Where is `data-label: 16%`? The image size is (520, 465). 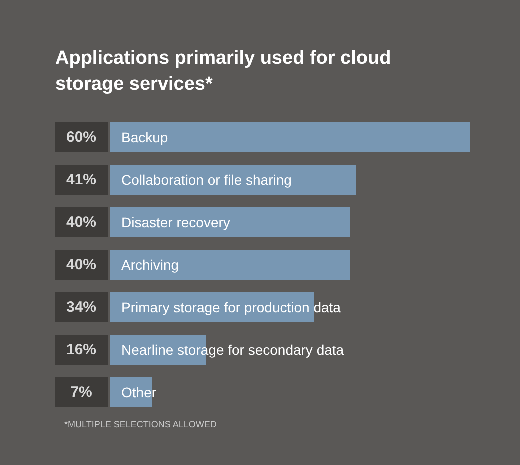
data-label: 16% is located at coordinates (81, 350).